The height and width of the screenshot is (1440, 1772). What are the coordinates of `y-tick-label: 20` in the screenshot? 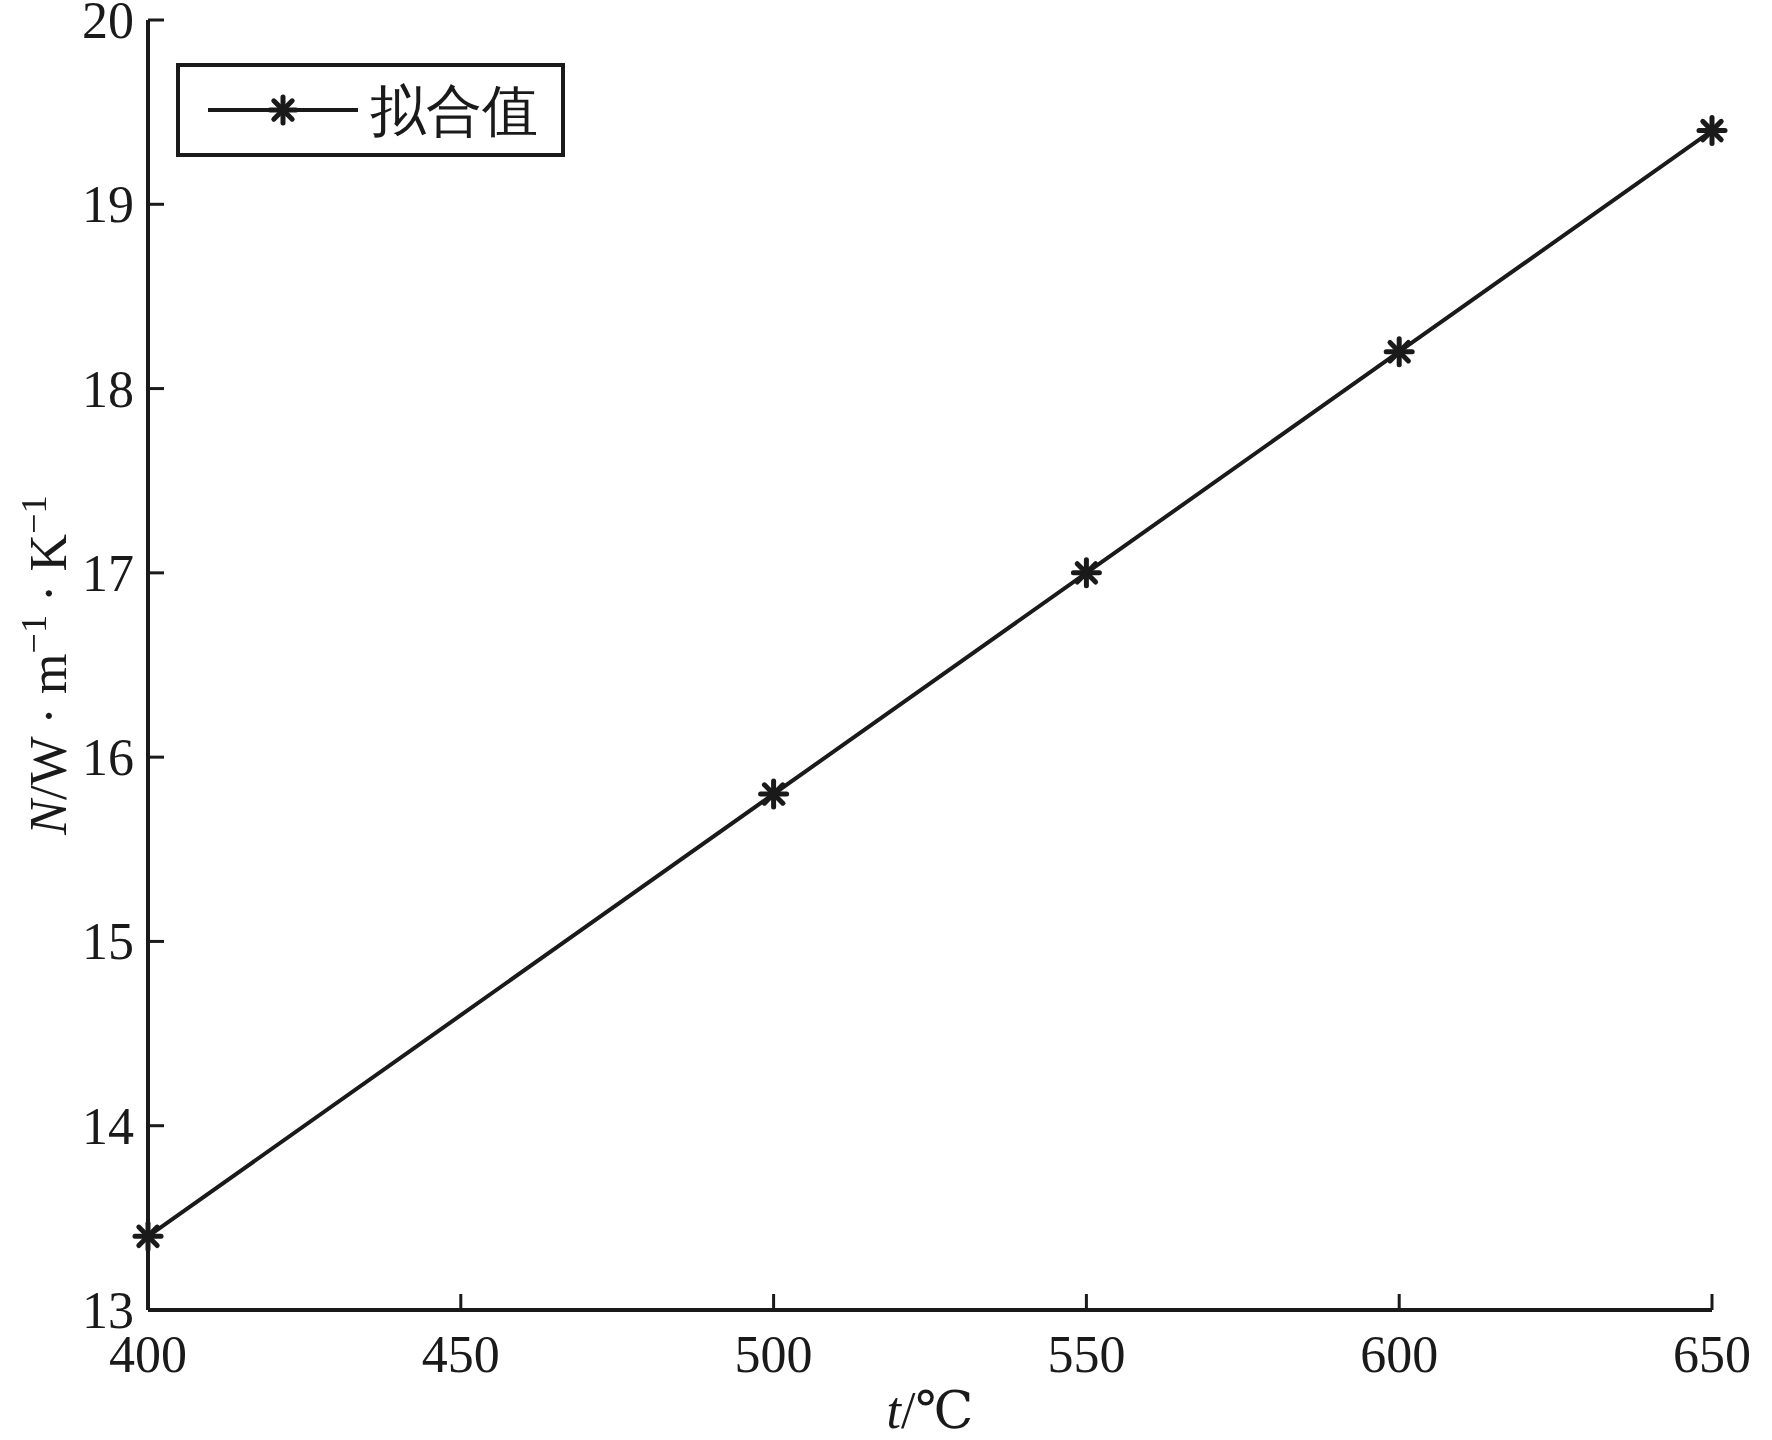 It's located at (108, 24).